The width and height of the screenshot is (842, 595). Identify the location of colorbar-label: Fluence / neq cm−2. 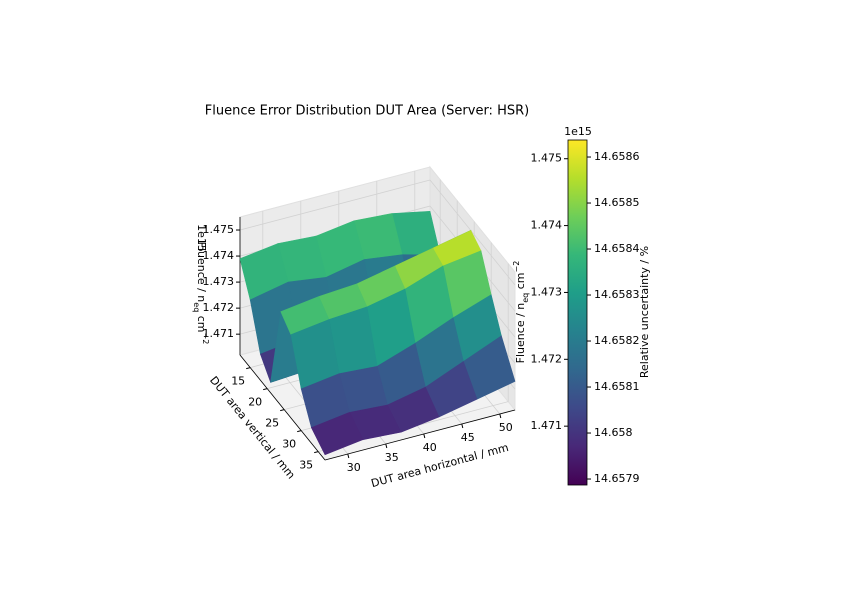
(521, 312).